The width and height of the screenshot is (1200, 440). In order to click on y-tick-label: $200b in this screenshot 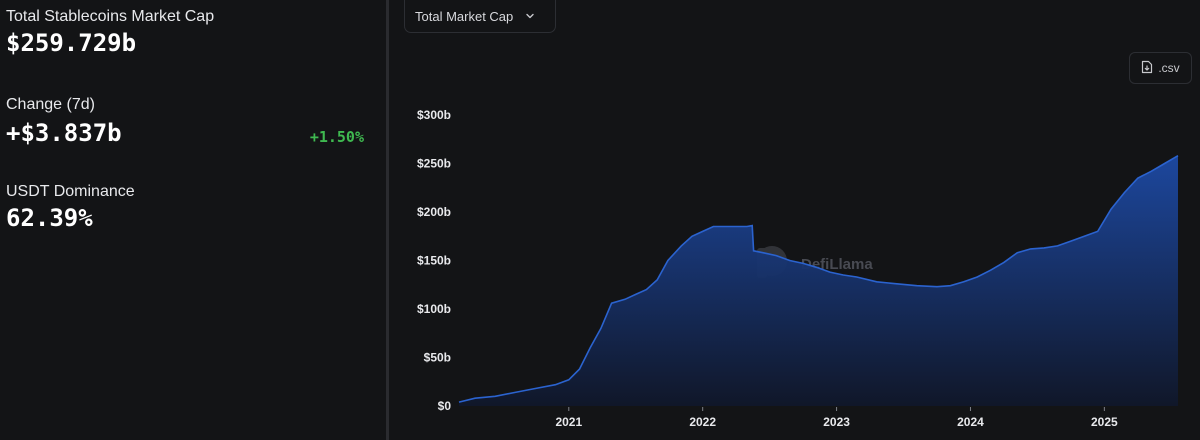, I will do `click(434, 212)`.